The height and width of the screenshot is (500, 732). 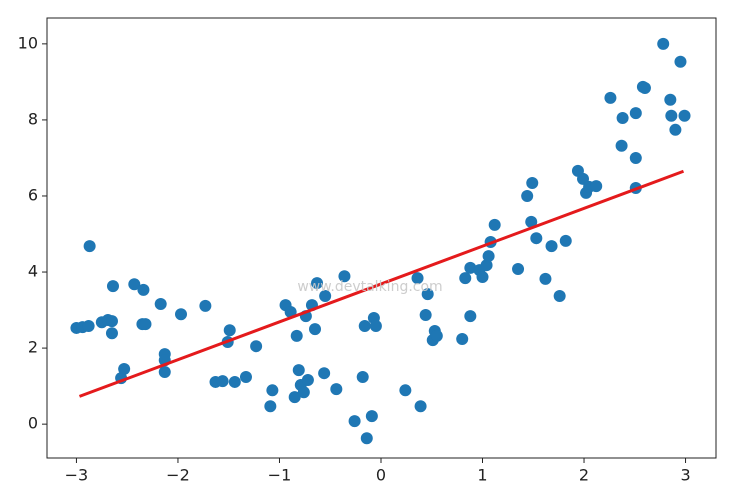 I want to click on y-tick-label: 6, so click(x=33, y=194).